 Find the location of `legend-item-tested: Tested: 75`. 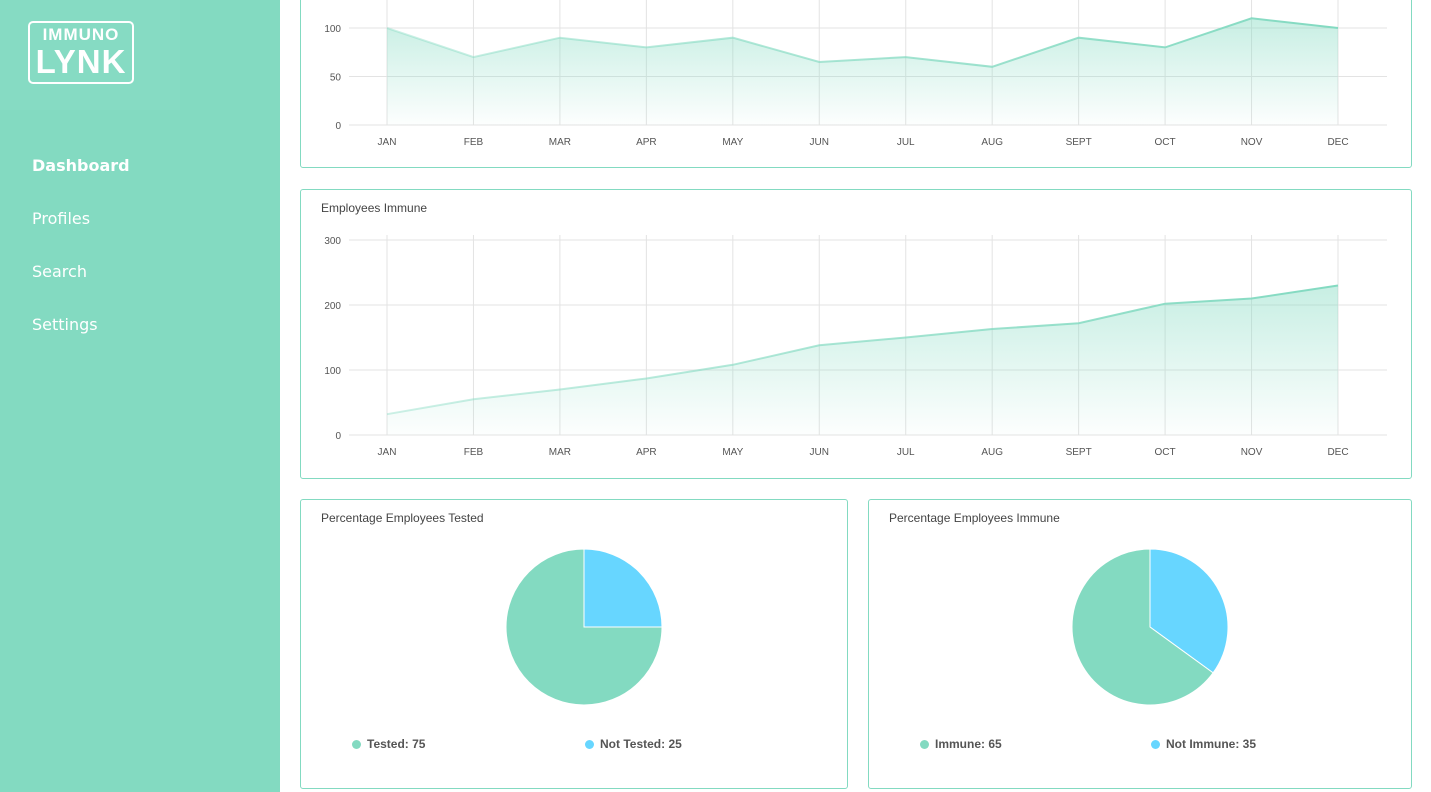

legend-item-tested: Tested: 75 is located at coordinates (388, 744).